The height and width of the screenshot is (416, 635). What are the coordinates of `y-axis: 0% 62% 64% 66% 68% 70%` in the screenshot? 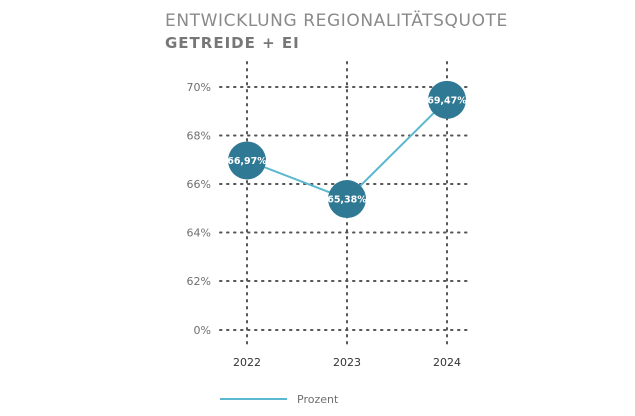 It's located at (199, 209).